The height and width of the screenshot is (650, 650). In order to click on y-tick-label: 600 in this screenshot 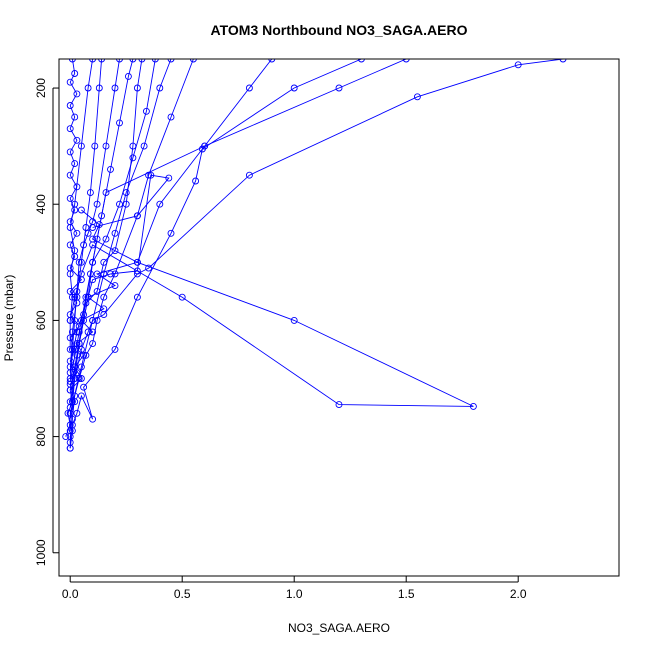, I will do `click(41, 320)`.